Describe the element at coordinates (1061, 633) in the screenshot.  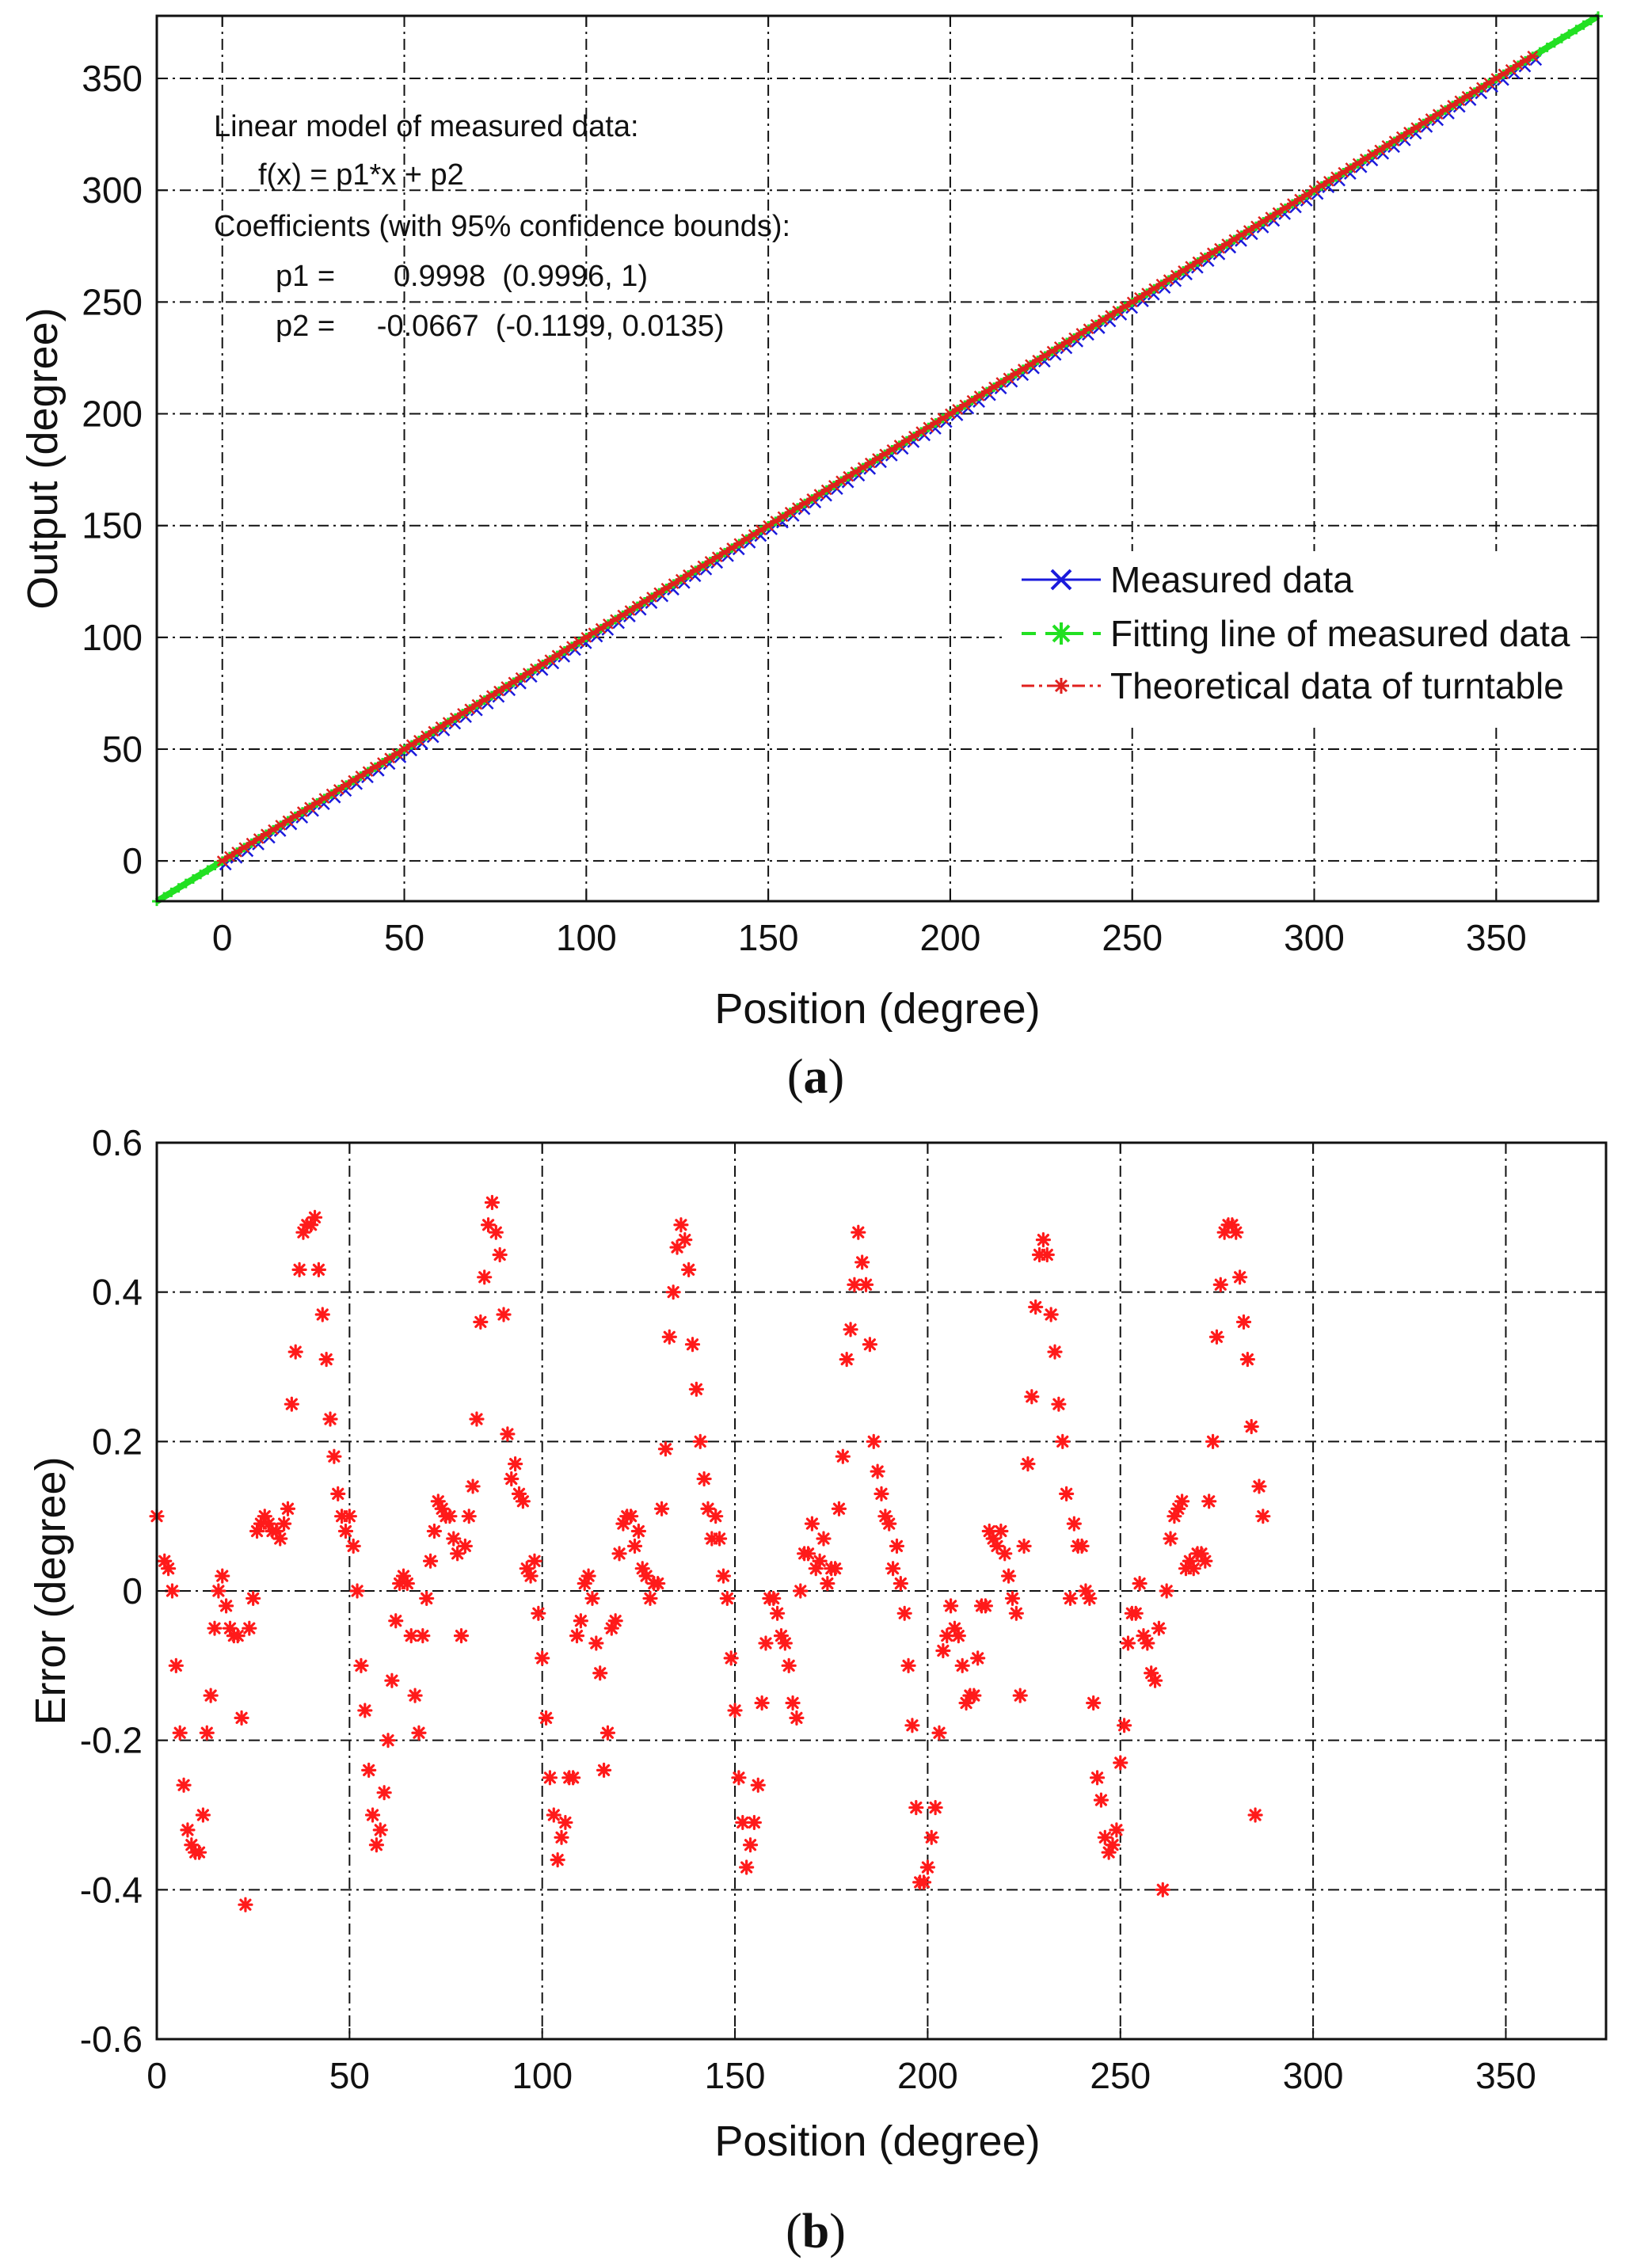
I see `legend-marker-star-green` at that location.